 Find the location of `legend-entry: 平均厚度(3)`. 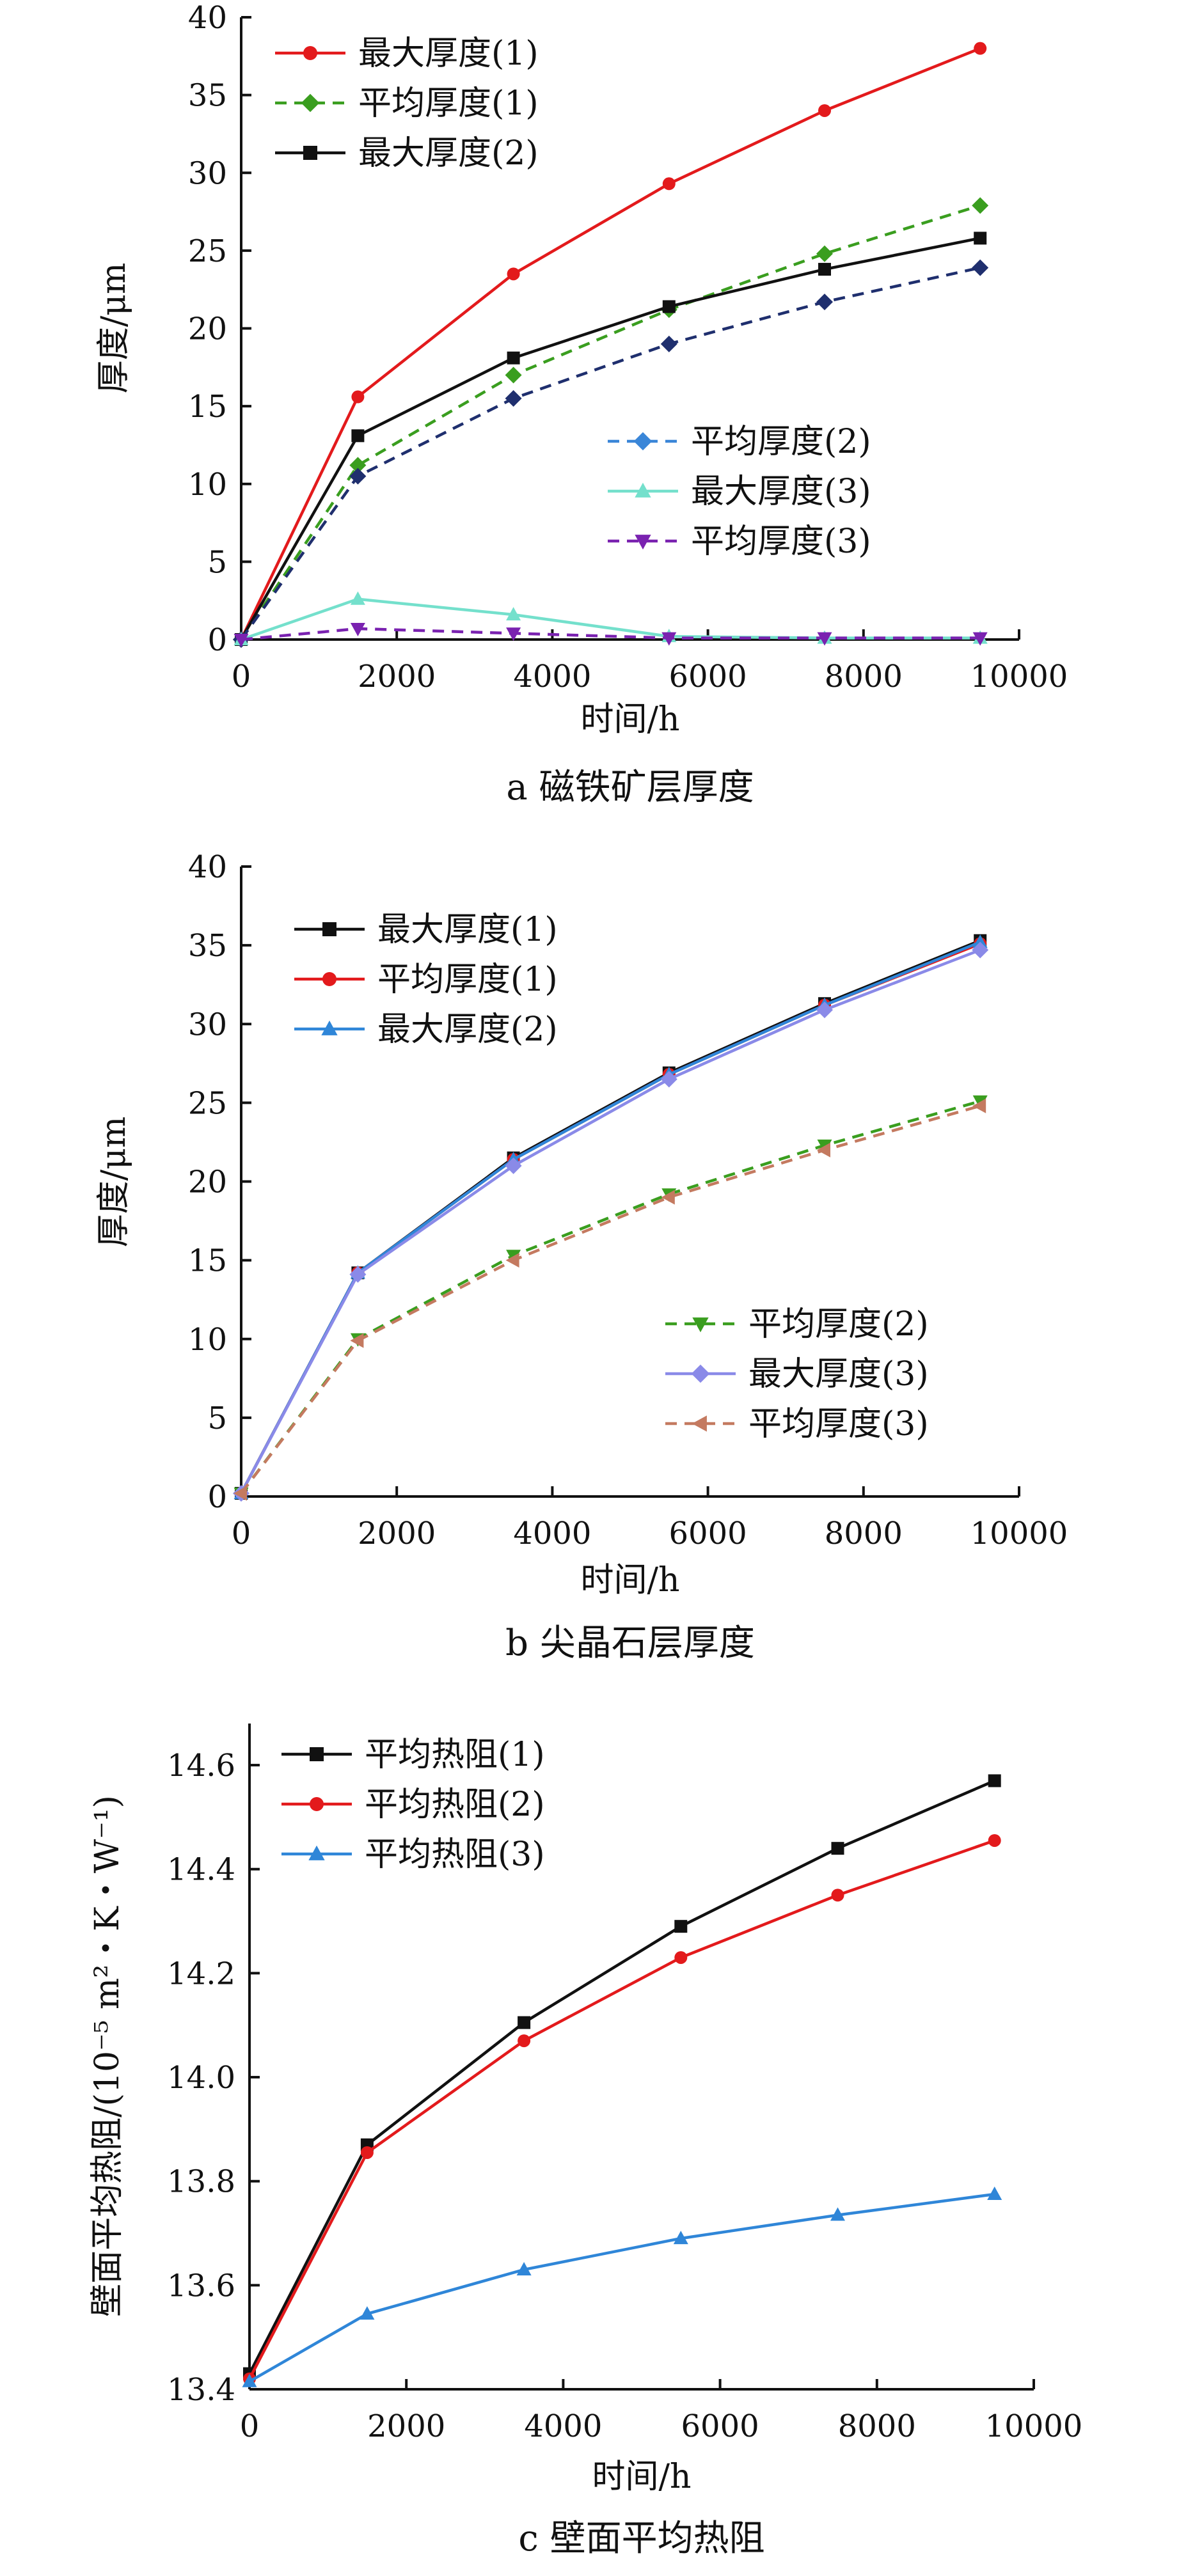

legend-entry: 平均厚度(3) is located at coordinates (739, 541).